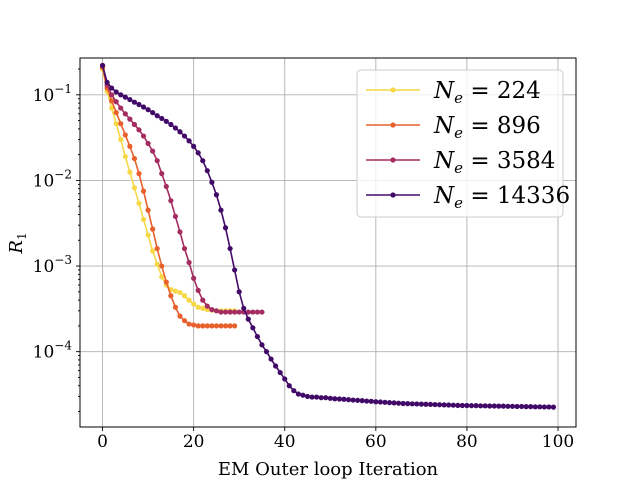 This screenshot has height=480, width=640. Describe the element at coordinates (468, 197) in the screenshot. I see `legend-entry: Ne = 14336` at that location.